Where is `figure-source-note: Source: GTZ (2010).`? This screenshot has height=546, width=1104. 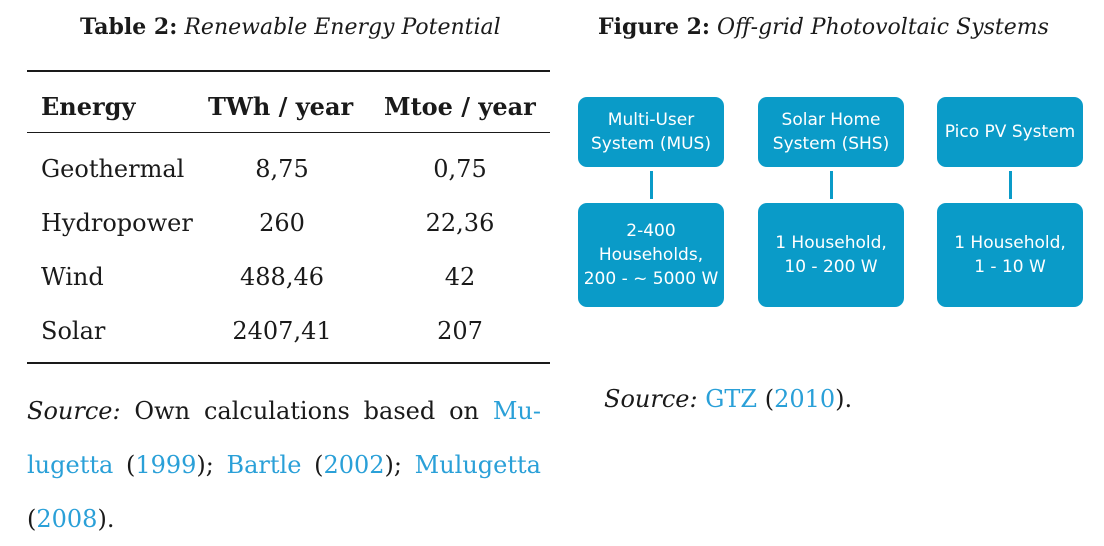
figure-source-note: Source: GTZ (2010). is located at coordinates (728, 399).